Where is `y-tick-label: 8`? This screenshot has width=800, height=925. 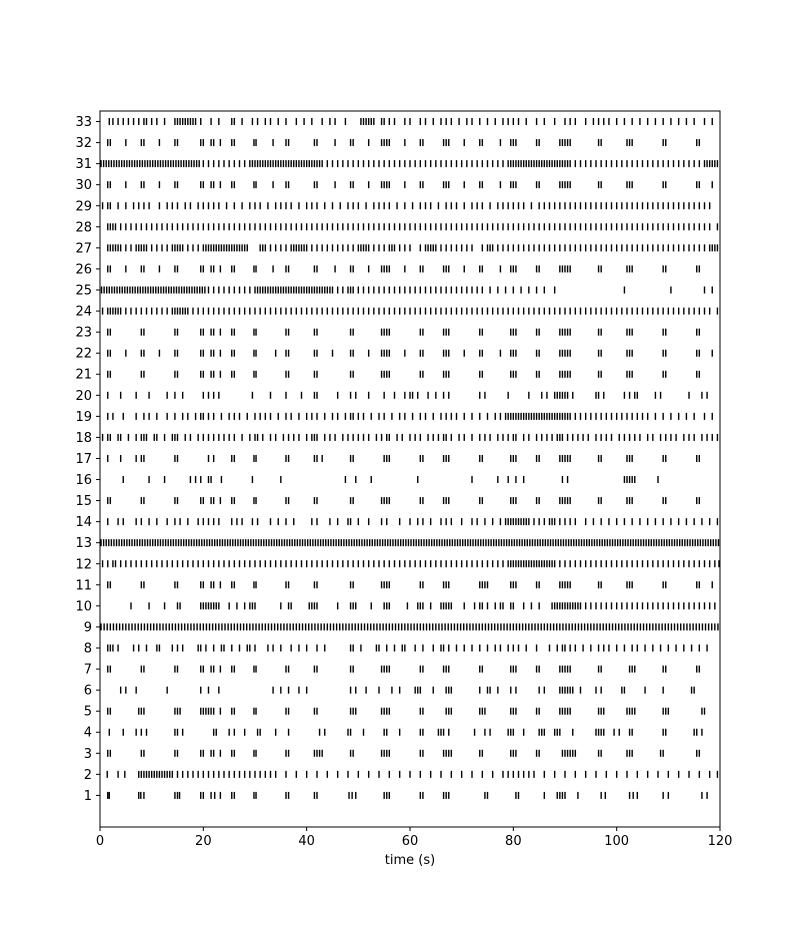 y-tick-label: 8 is located at coordinates (88, 649).